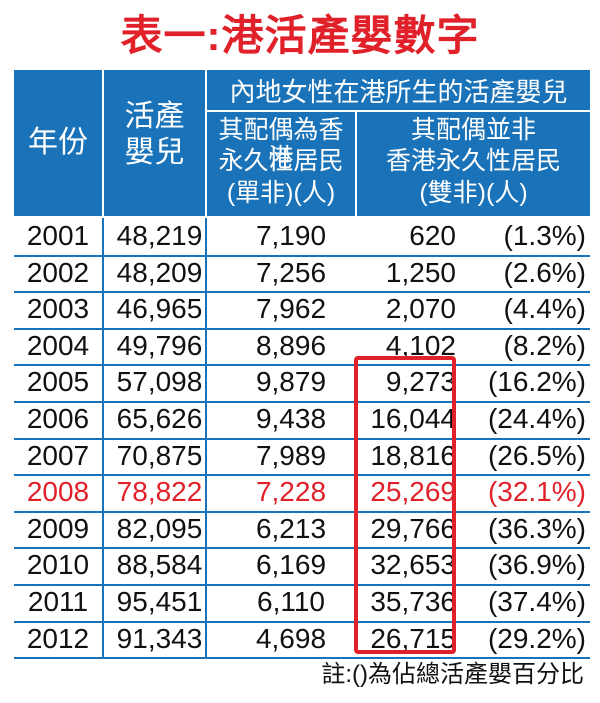  I want to click on header-single-line1: 其配偶為香港, so click(281, 144).